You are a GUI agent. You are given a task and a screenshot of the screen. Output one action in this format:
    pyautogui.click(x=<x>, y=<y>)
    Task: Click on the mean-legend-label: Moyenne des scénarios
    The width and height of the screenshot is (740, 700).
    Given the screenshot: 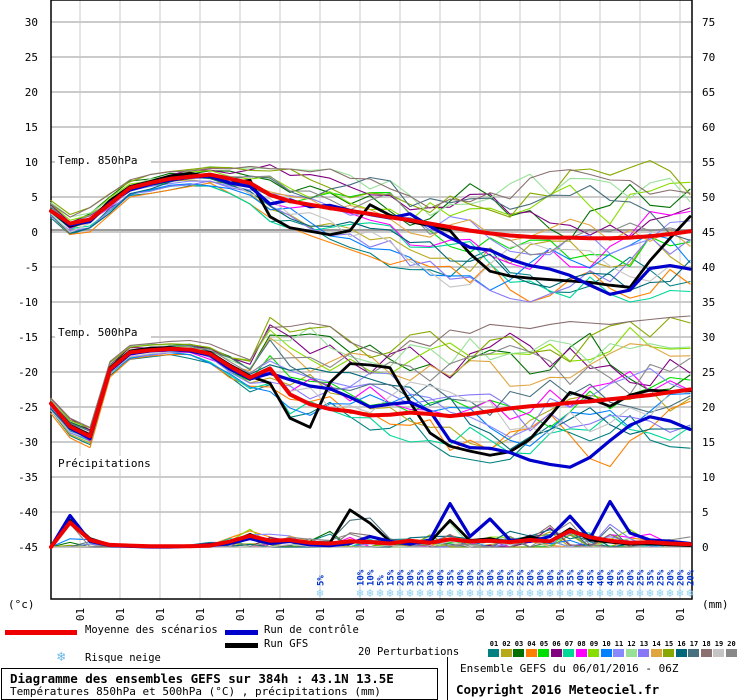 What is the action you would take?
    pyautogui.click(x=151, y=630)
    